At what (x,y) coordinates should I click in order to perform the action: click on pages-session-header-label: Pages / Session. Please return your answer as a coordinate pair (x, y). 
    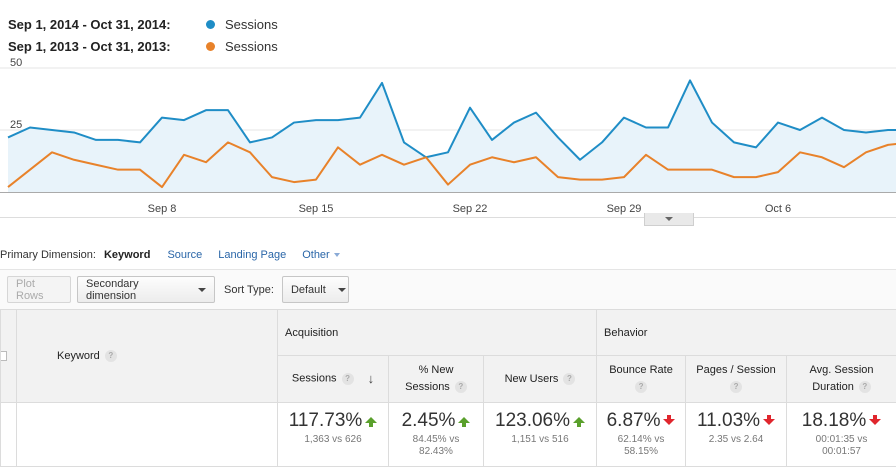
    Looking at the image, I should click on (736, 370).